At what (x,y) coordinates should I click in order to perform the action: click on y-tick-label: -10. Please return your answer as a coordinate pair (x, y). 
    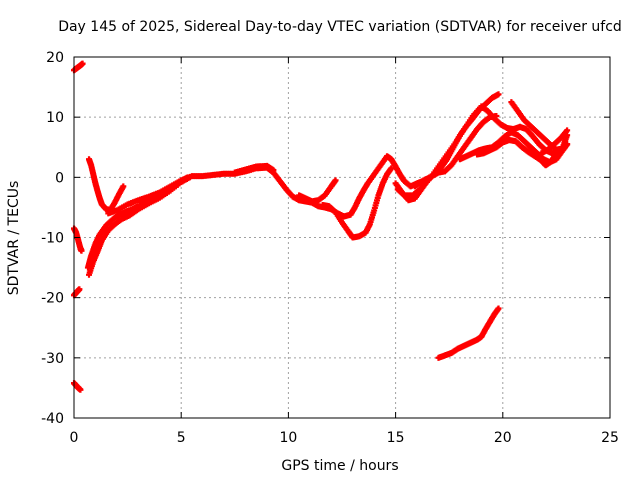
    Looking at the image, I should click on (52, 239).